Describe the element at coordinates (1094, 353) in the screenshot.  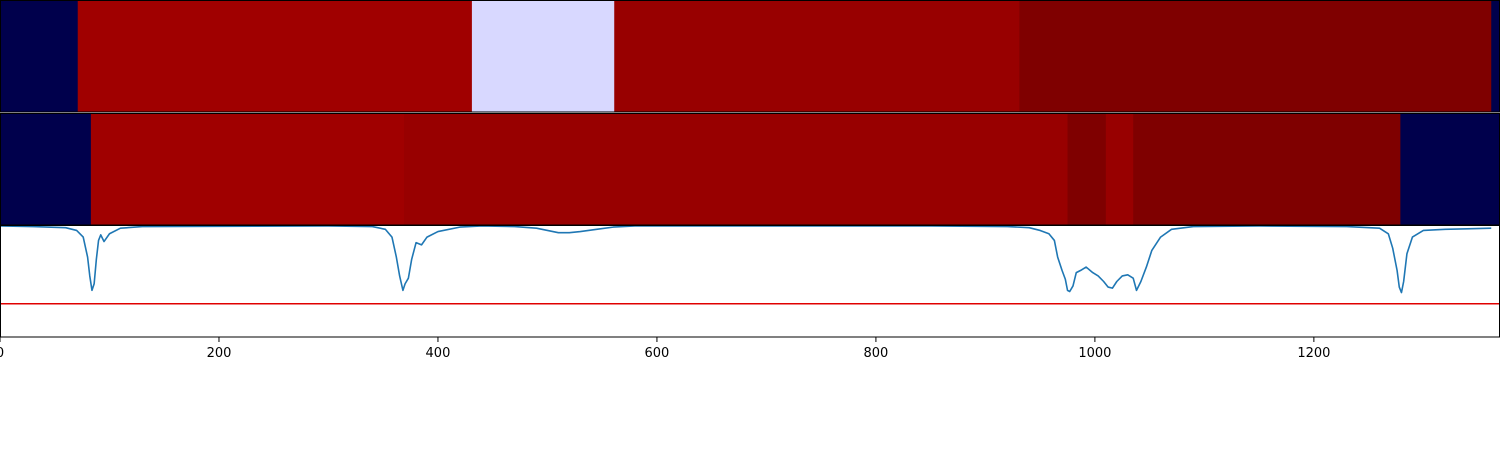
I see `x-tick-label-1000: 1000` at that location.